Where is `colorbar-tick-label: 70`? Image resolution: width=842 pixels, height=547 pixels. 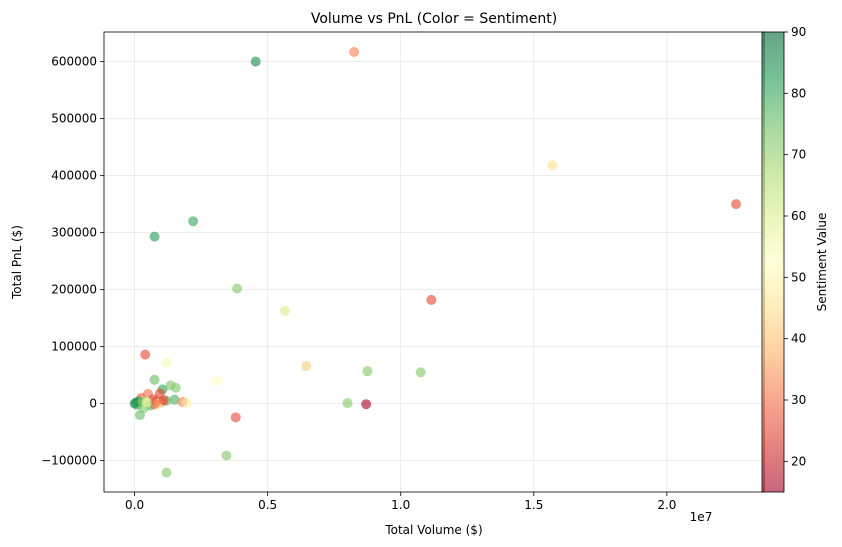
colorbar-tick-label: 70 is located at coordinates (798, 155).